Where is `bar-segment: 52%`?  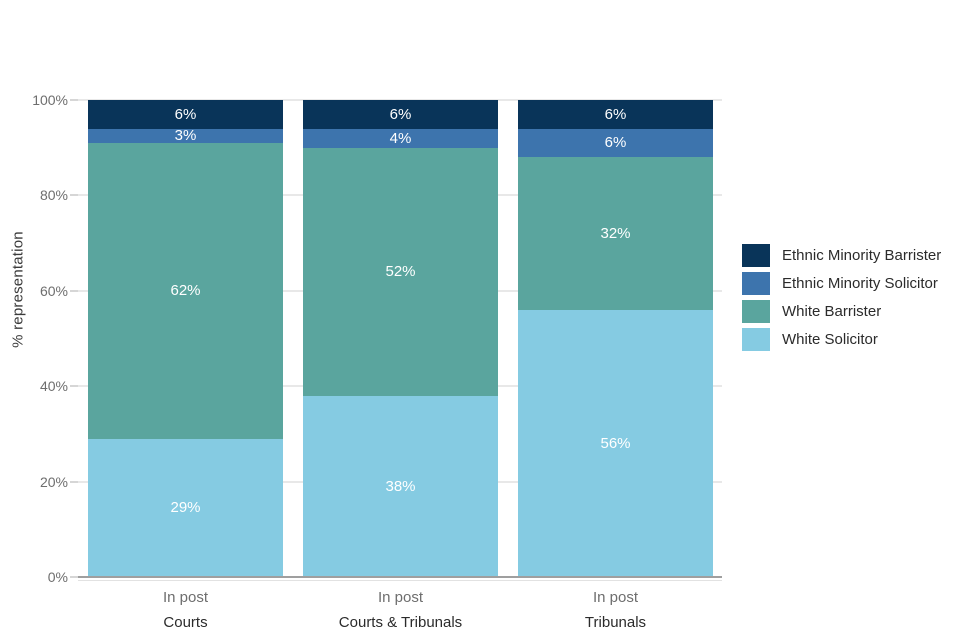
bar-segment: 52% is located at coordinates (400, 271).